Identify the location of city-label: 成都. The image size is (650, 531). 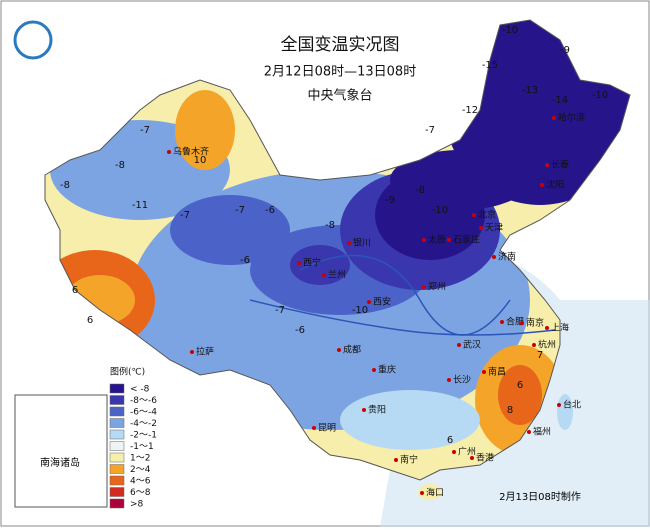
(352, 350).